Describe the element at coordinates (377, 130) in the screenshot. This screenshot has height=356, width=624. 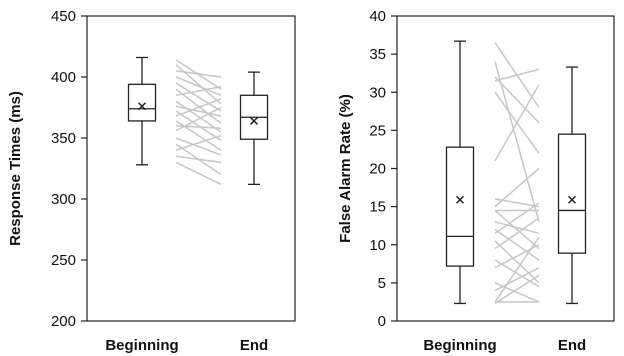
I see `y-tick-label: 25` at that location.